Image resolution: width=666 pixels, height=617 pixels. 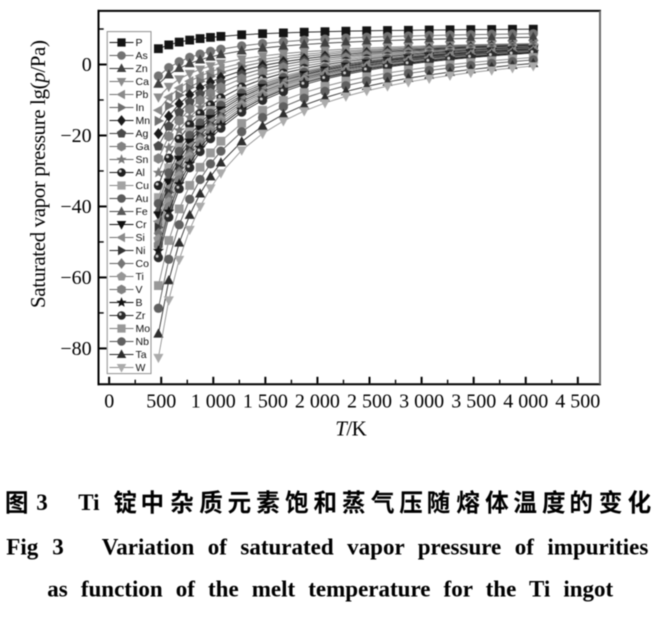 I want to click on svg-text: Nb, so click(x=143, y=342).